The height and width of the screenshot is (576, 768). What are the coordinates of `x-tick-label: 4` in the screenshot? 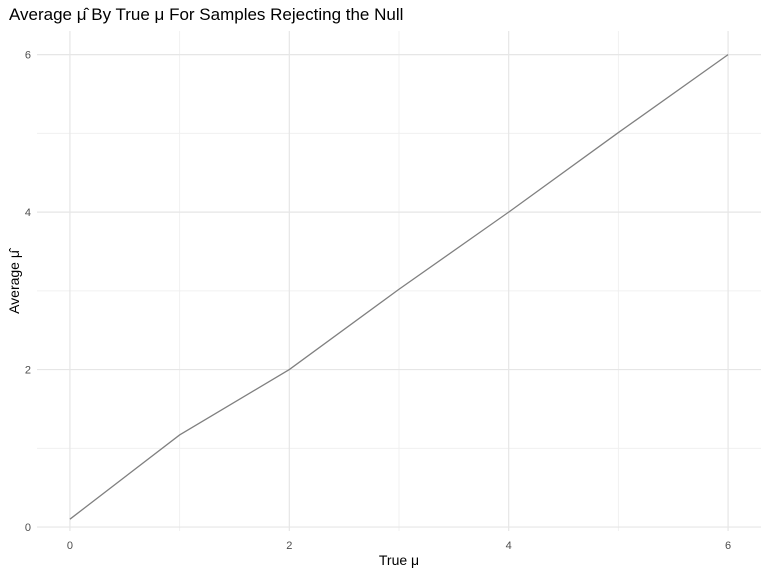 It's located at (509, 546).